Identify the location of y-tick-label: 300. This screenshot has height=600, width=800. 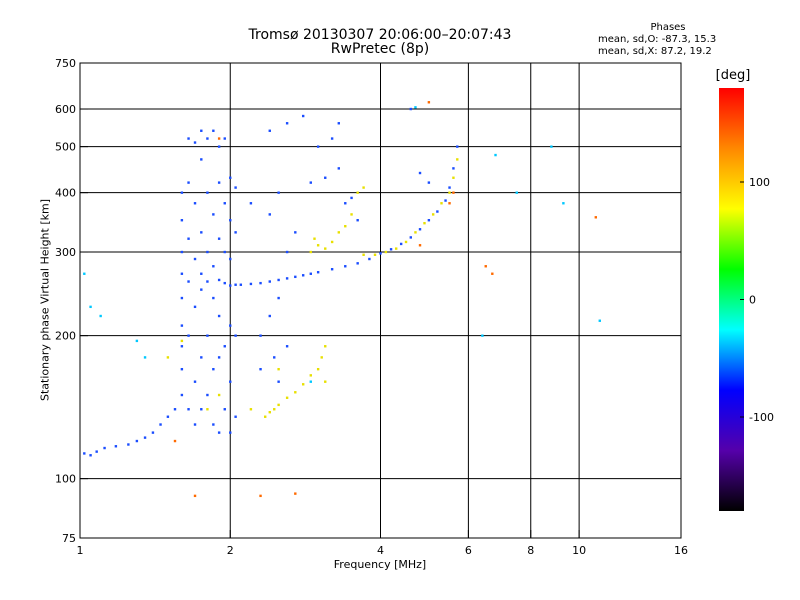
(65, 252).